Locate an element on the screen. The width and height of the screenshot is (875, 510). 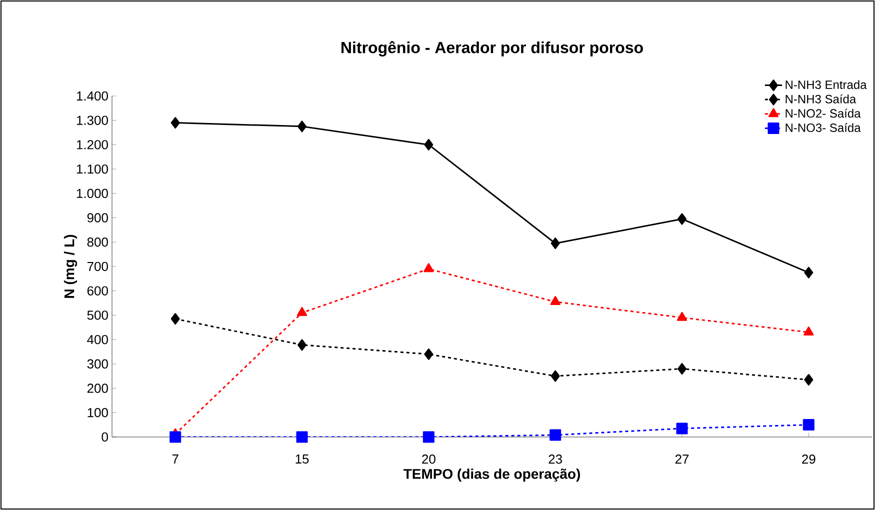
y-tick-label: 1.100 is located at coordinates (92, 169).